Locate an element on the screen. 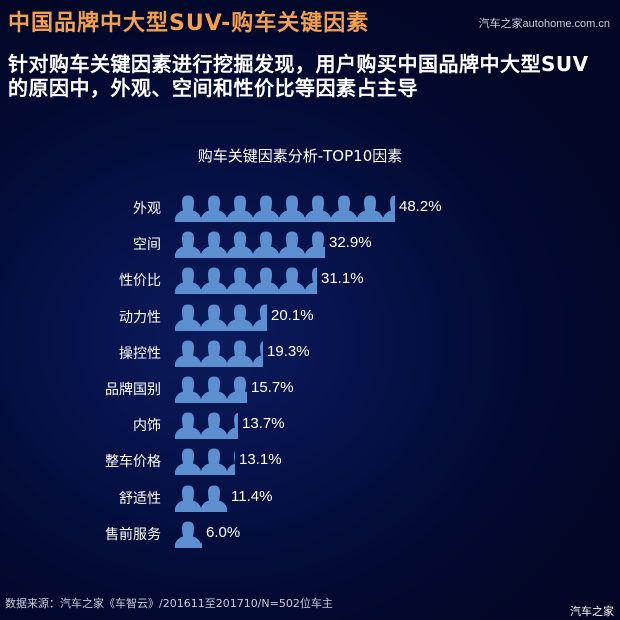 Image resolution: width=620 pixels, height=620 pixels. chart-title: 购车关键因素分析-TOP10因素 is located at coordinates (310, 155).